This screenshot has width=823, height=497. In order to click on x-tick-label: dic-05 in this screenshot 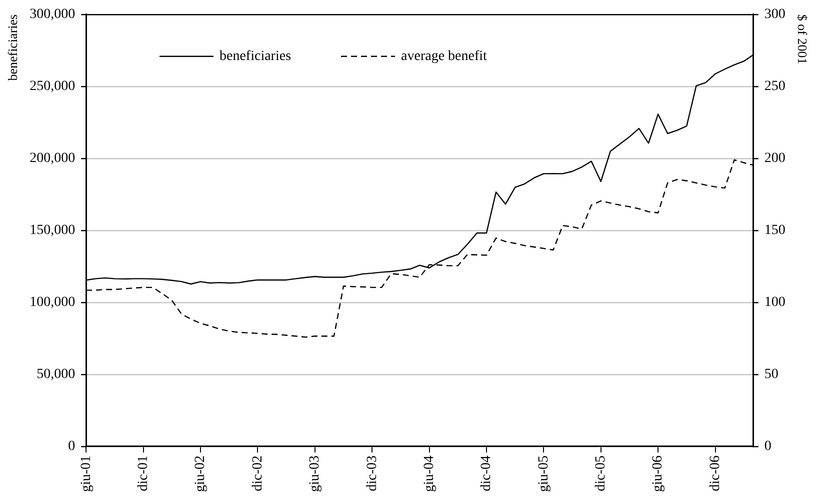, I will do `click(601, 473)`.